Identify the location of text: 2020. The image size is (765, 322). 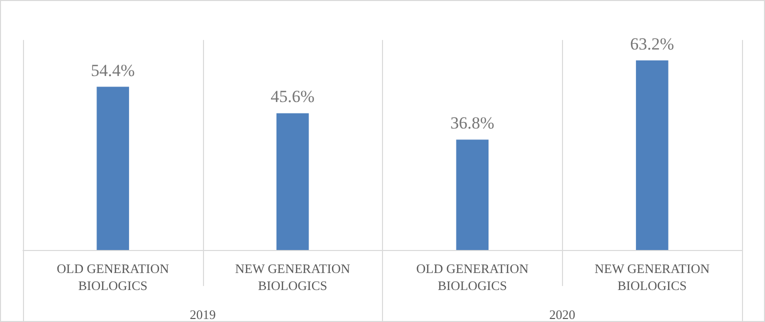
(562, 314).